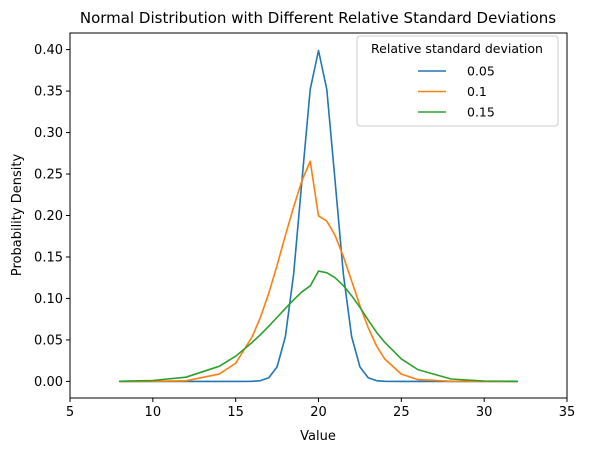 This screenshot has height=453, width=593. I want to click on x-tick-label: 25, so click(401, 412).